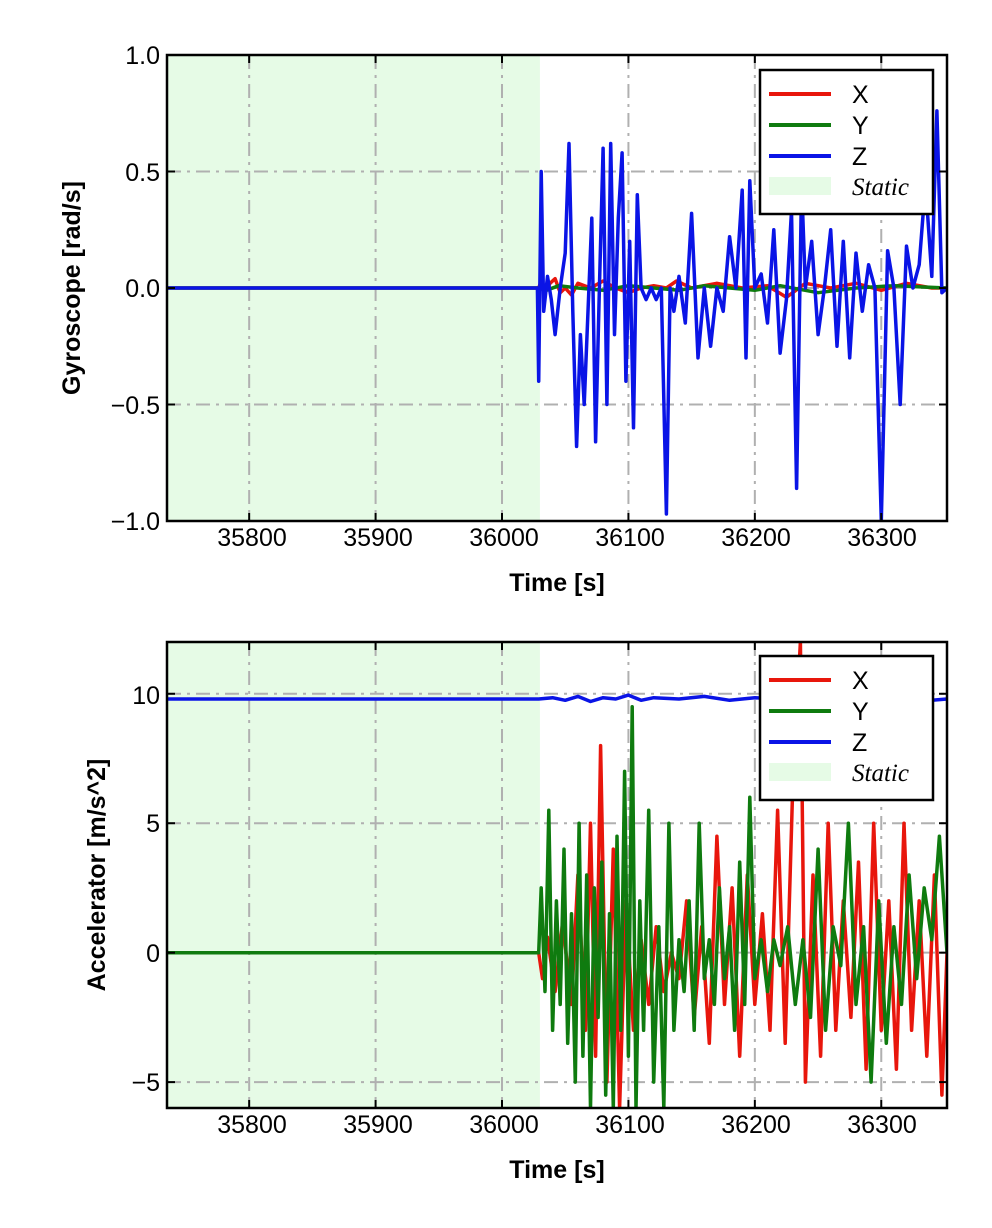 The image size is (992, 1228). I want to click on gyroscope-legend-label-static: Static, so click(880, 187).